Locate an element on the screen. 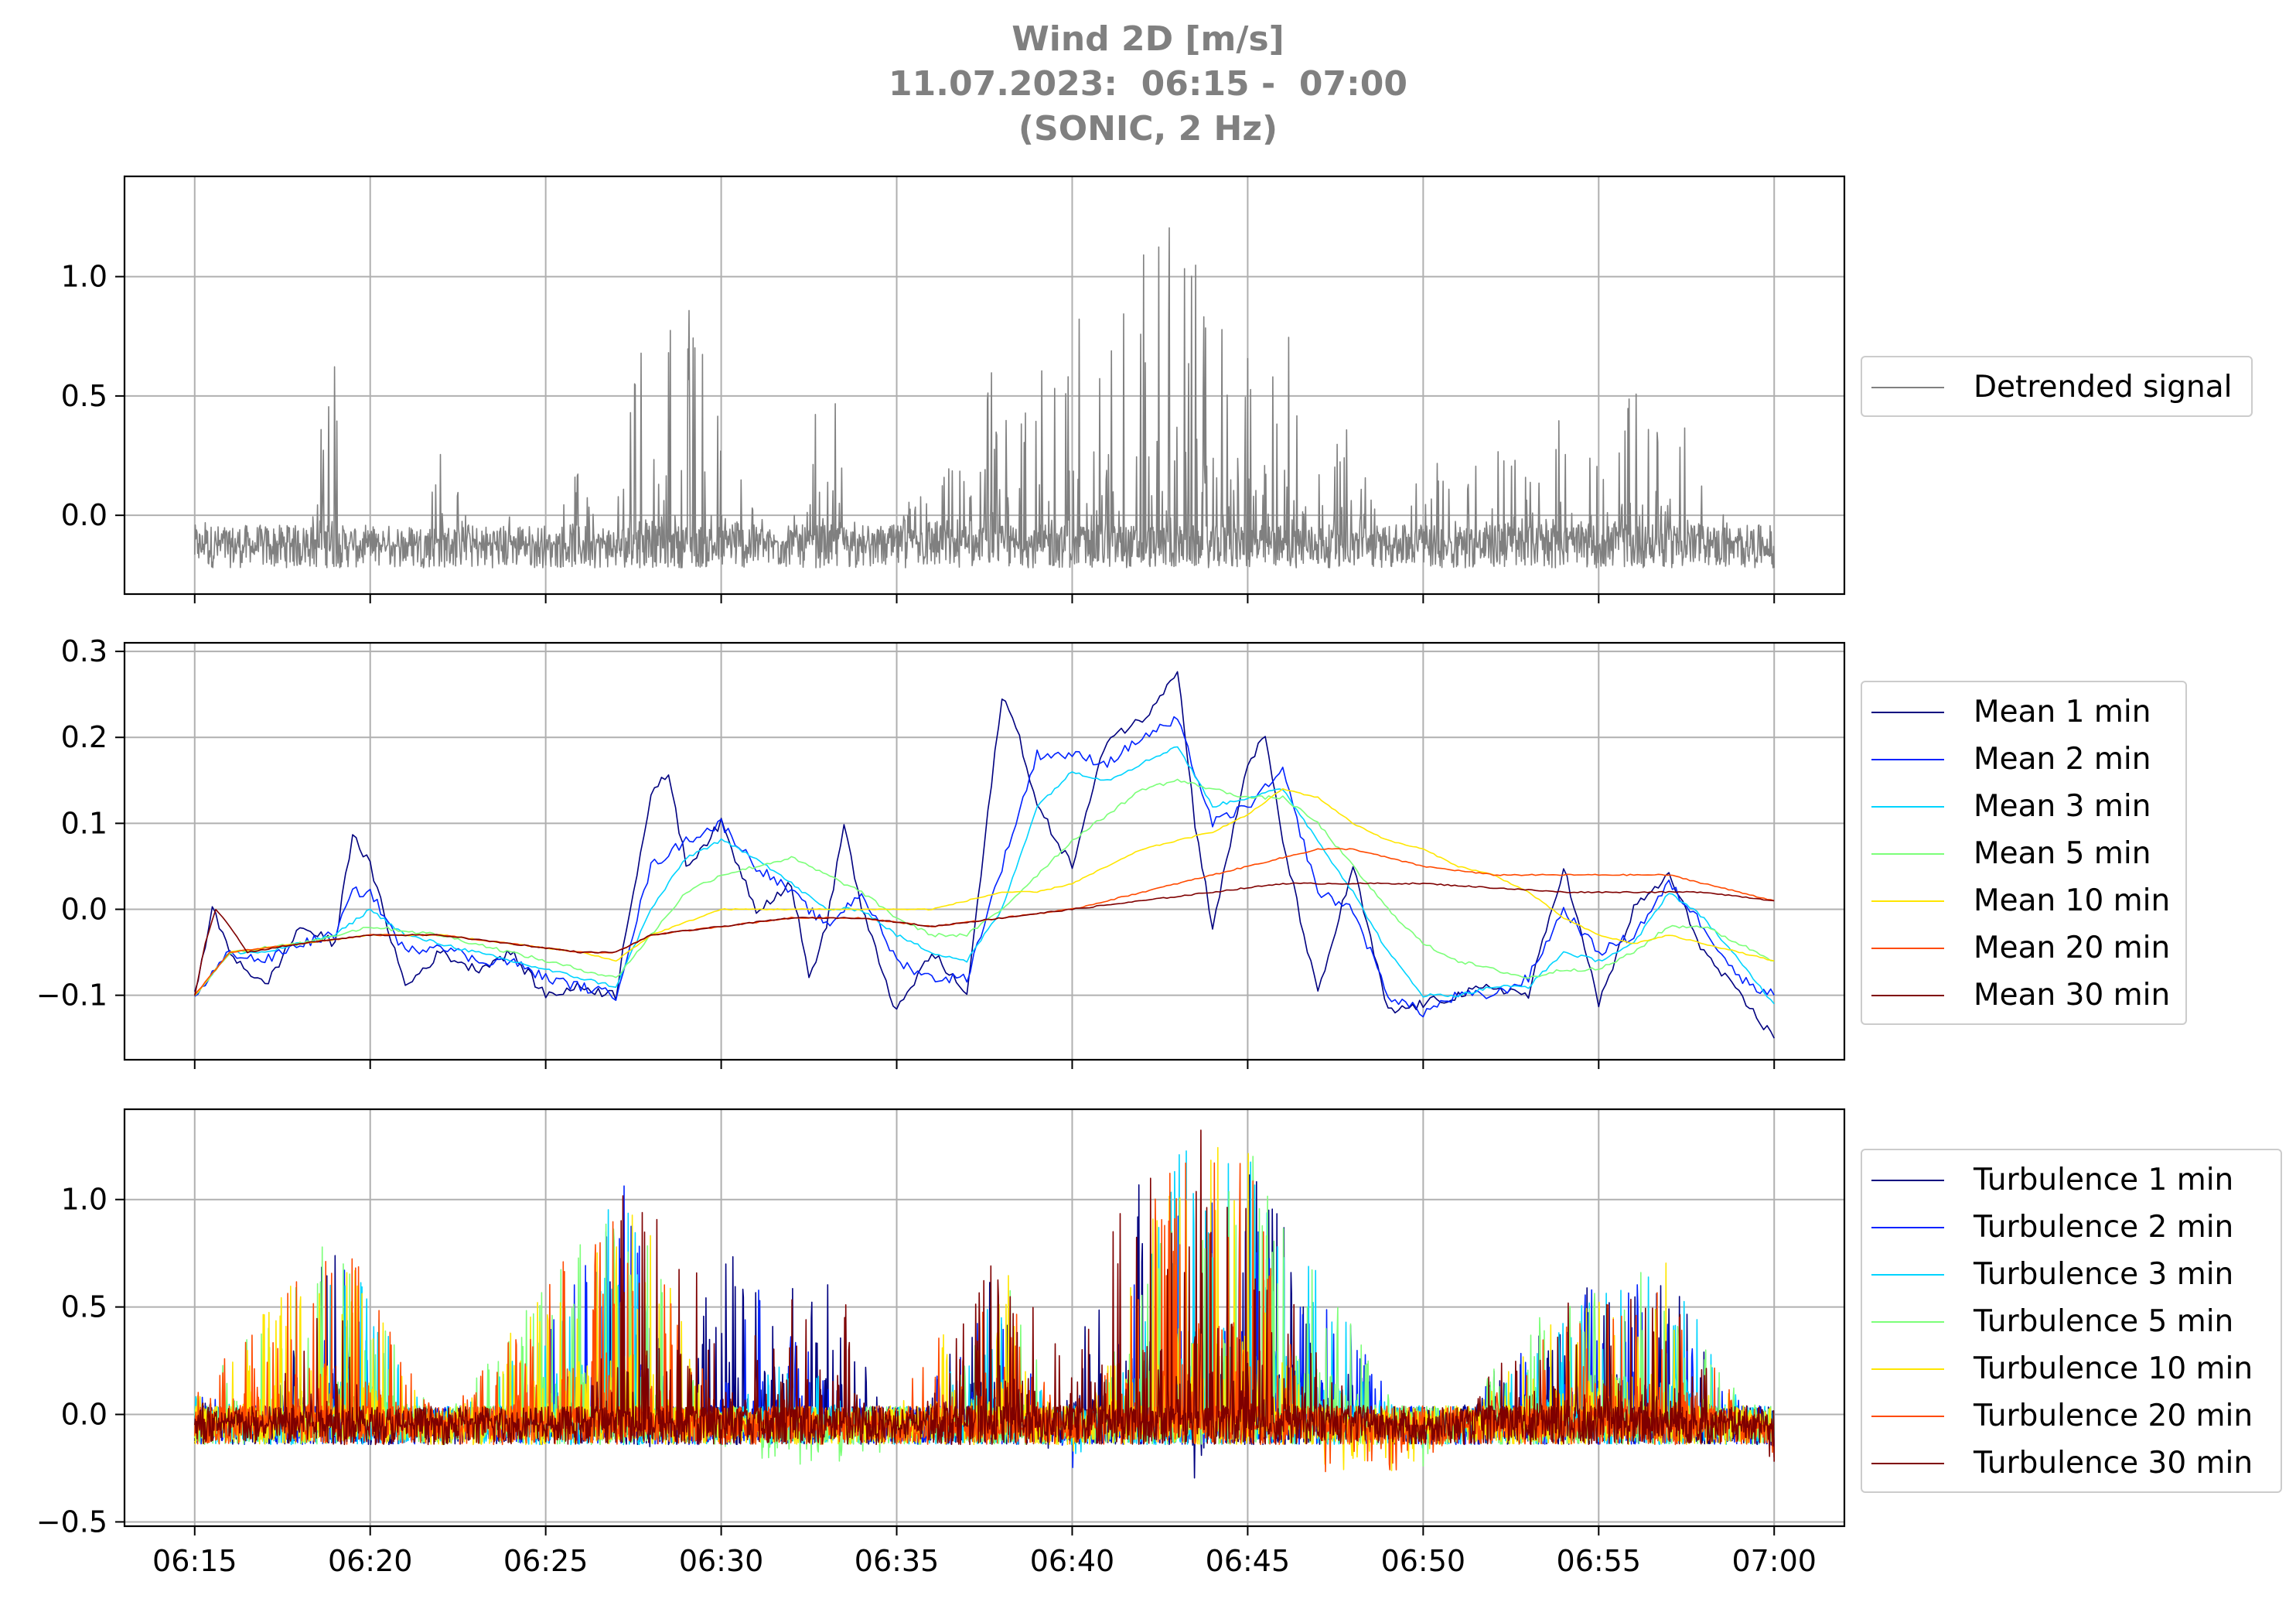  series-line-turbulence-30-min is located at coordinates (984, 1295).